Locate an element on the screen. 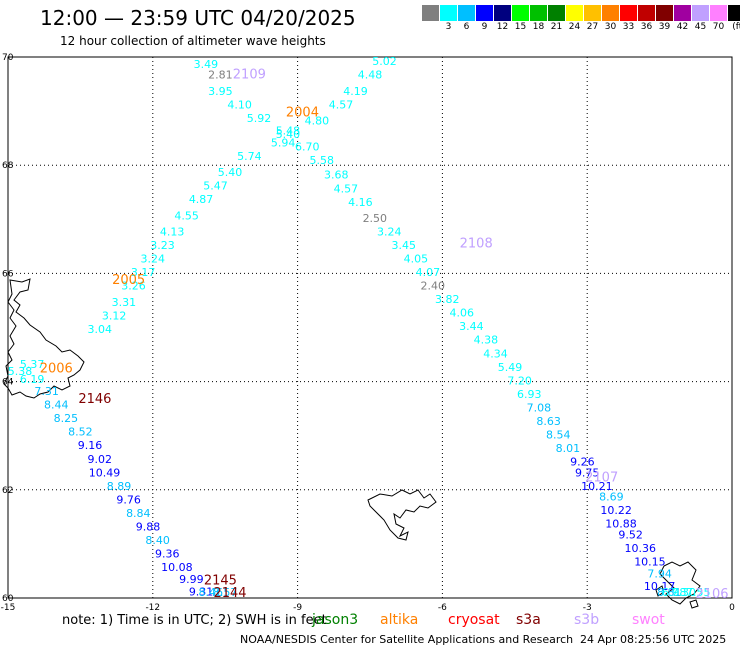 The height and width of the screenshot is (650, 740). wave-height-value: 3.49 is located at coordinates (206, 64).